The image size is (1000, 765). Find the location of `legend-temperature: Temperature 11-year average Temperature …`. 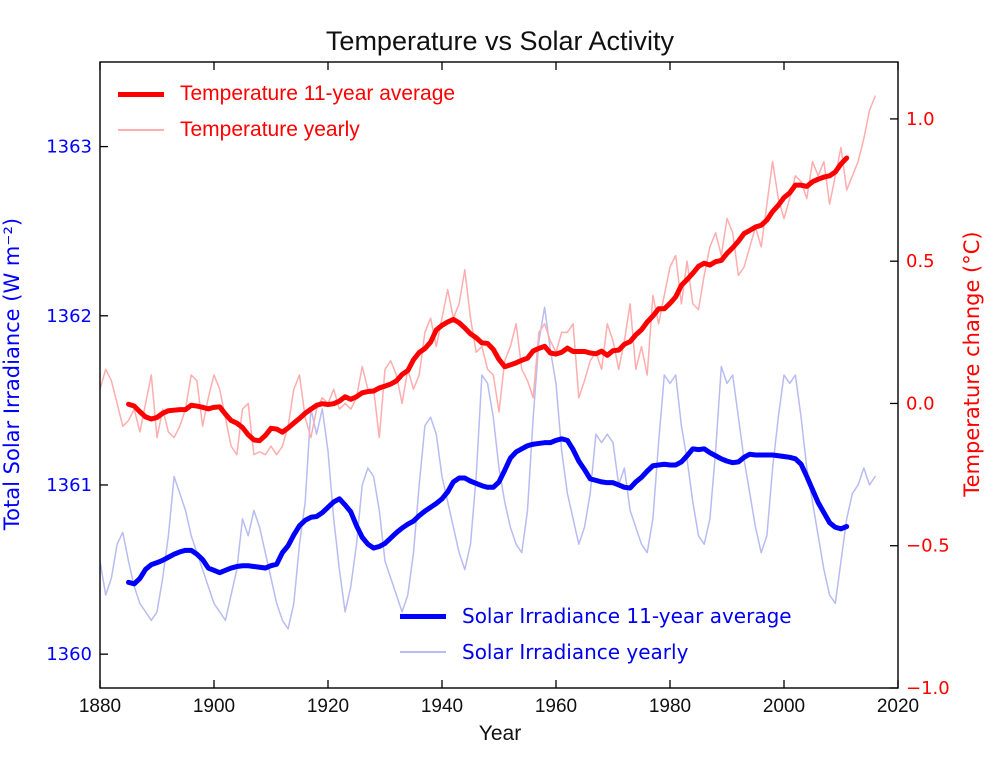

legend-temperature: Temperature 11-year average Temperature … is located at coordinates (286, 112).